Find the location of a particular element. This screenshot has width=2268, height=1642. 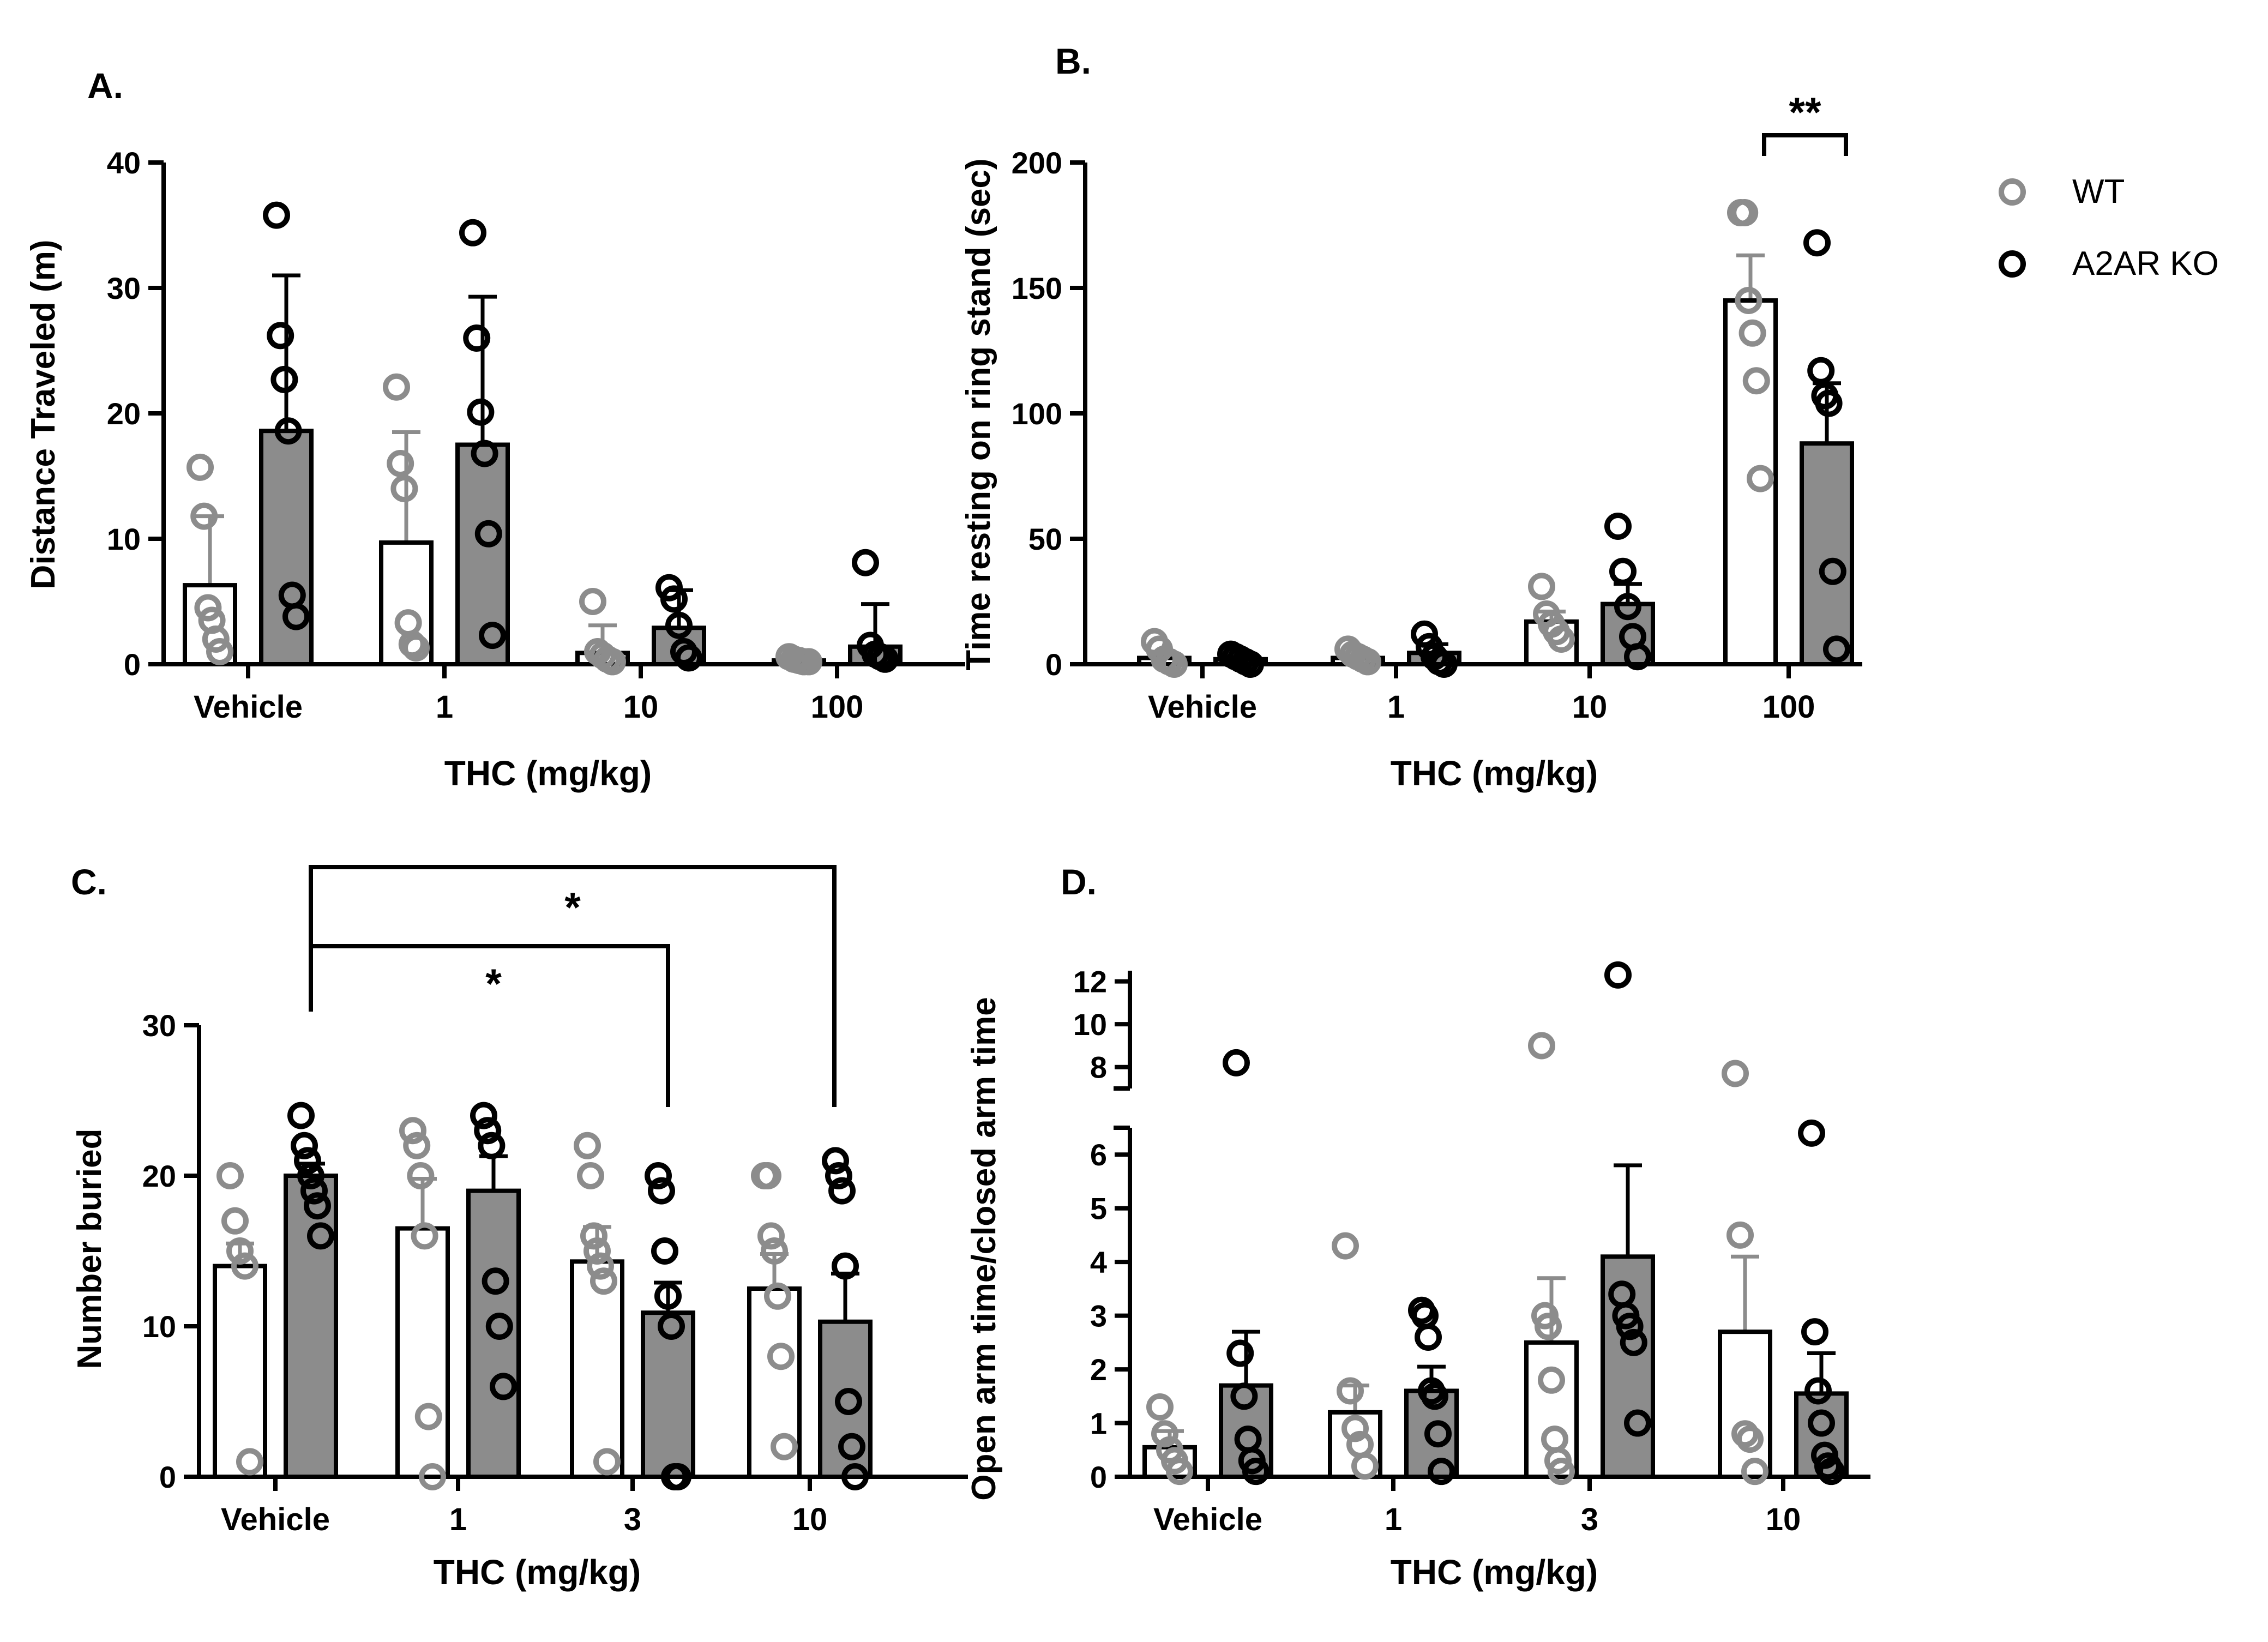

x-tick-label: 3 is located at coordinates (633, 1520).